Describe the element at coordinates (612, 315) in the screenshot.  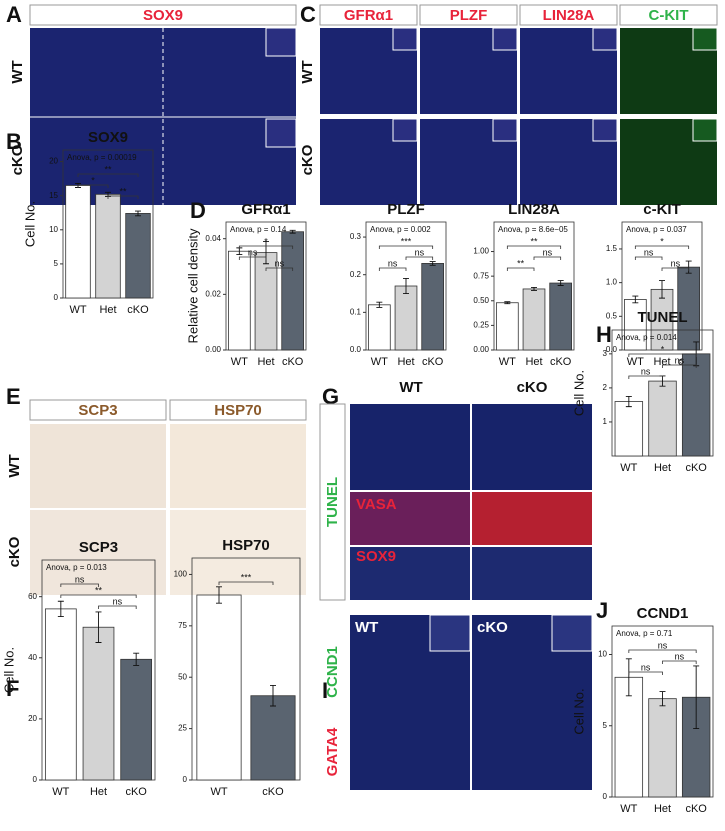
I see `y-tick-label: 0.5` at that location.